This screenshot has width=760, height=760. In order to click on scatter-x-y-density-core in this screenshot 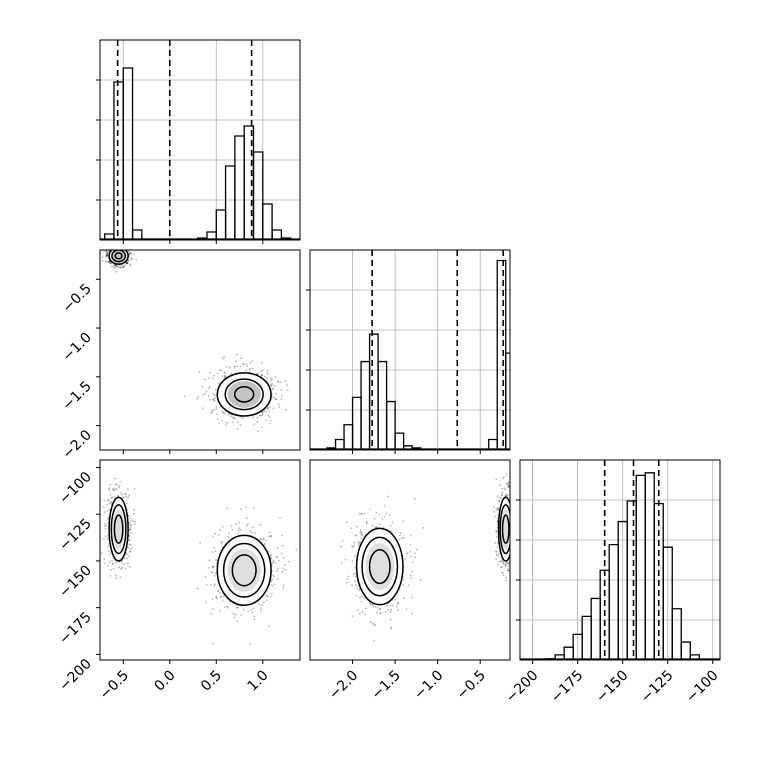, I will do `click(244, 394)`.